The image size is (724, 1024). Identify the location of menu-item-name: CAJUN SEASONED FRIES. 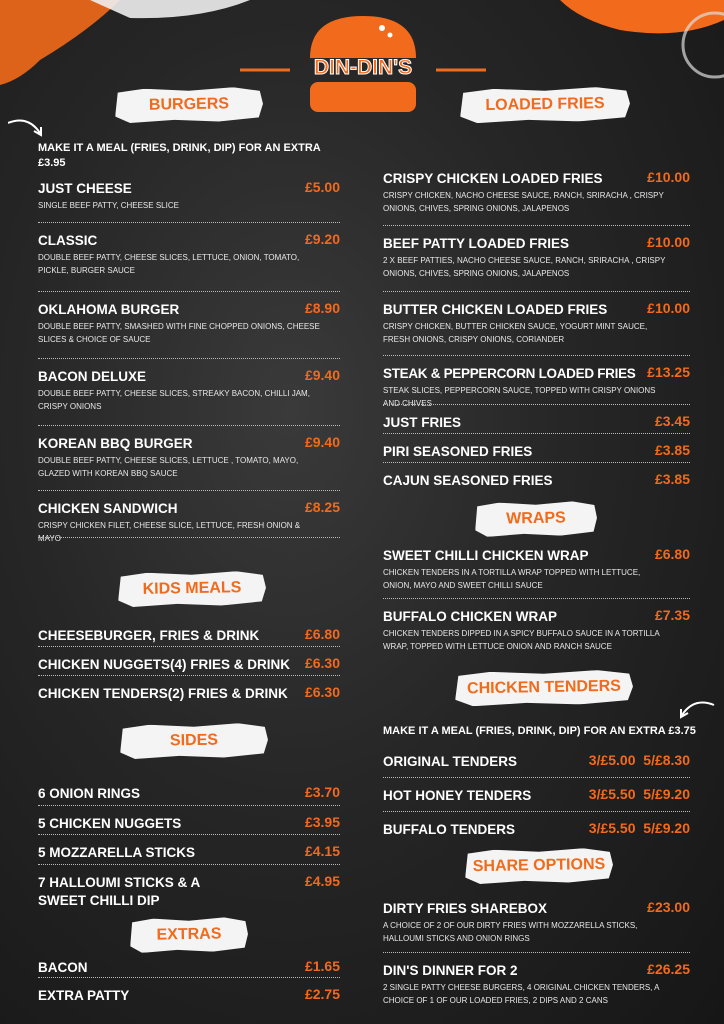
(468, 480).